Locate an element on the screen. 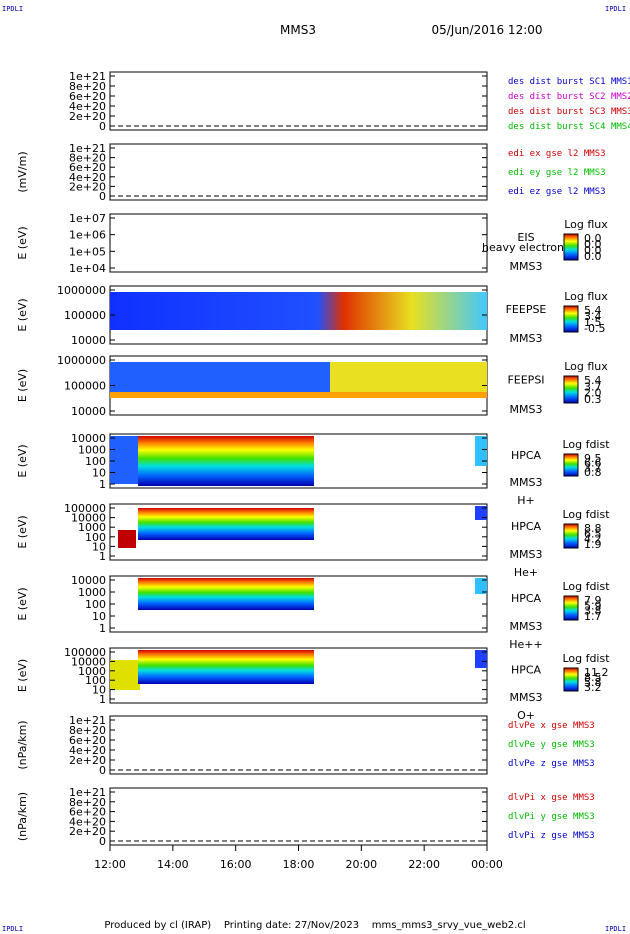 The image size is (630, 934). x-tick-label: 16:00 is located at coordinates (236, 864).